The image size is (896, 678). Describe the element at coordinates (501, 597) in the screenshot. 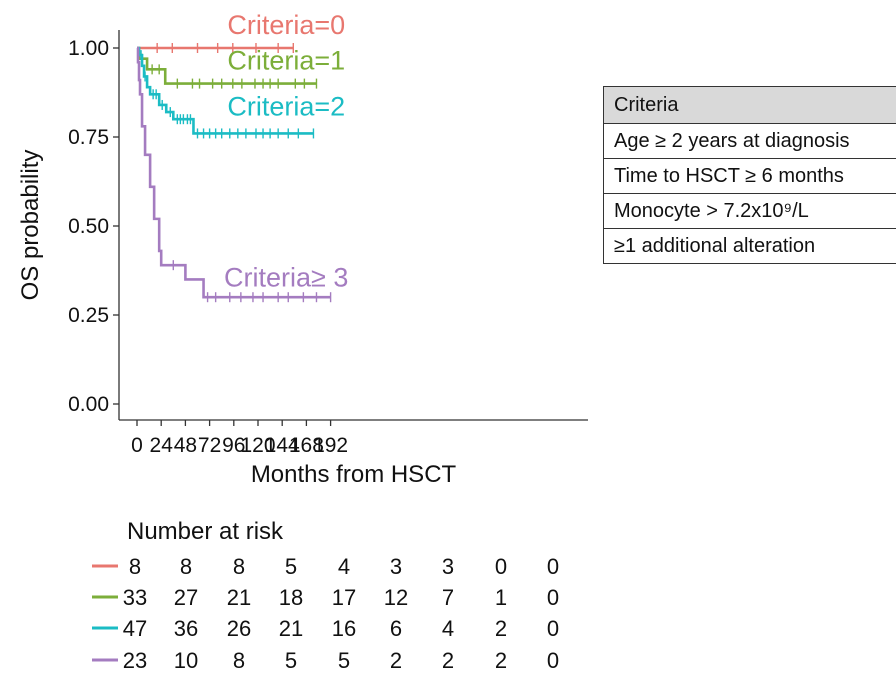

I see `risk-count: 1` at that location.